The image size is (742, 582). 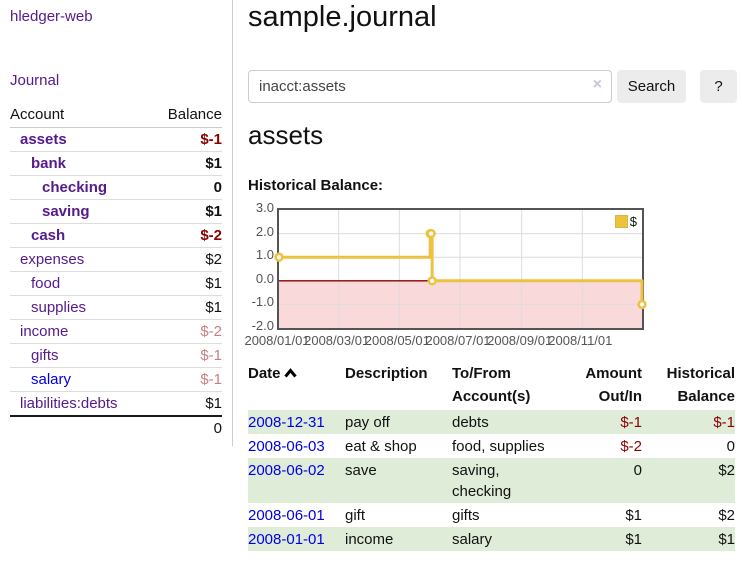 What do you see at coordinates (724, 422) in the screenshot?
I see `transaction-balance: $-1` at bounding box center [724, 422].